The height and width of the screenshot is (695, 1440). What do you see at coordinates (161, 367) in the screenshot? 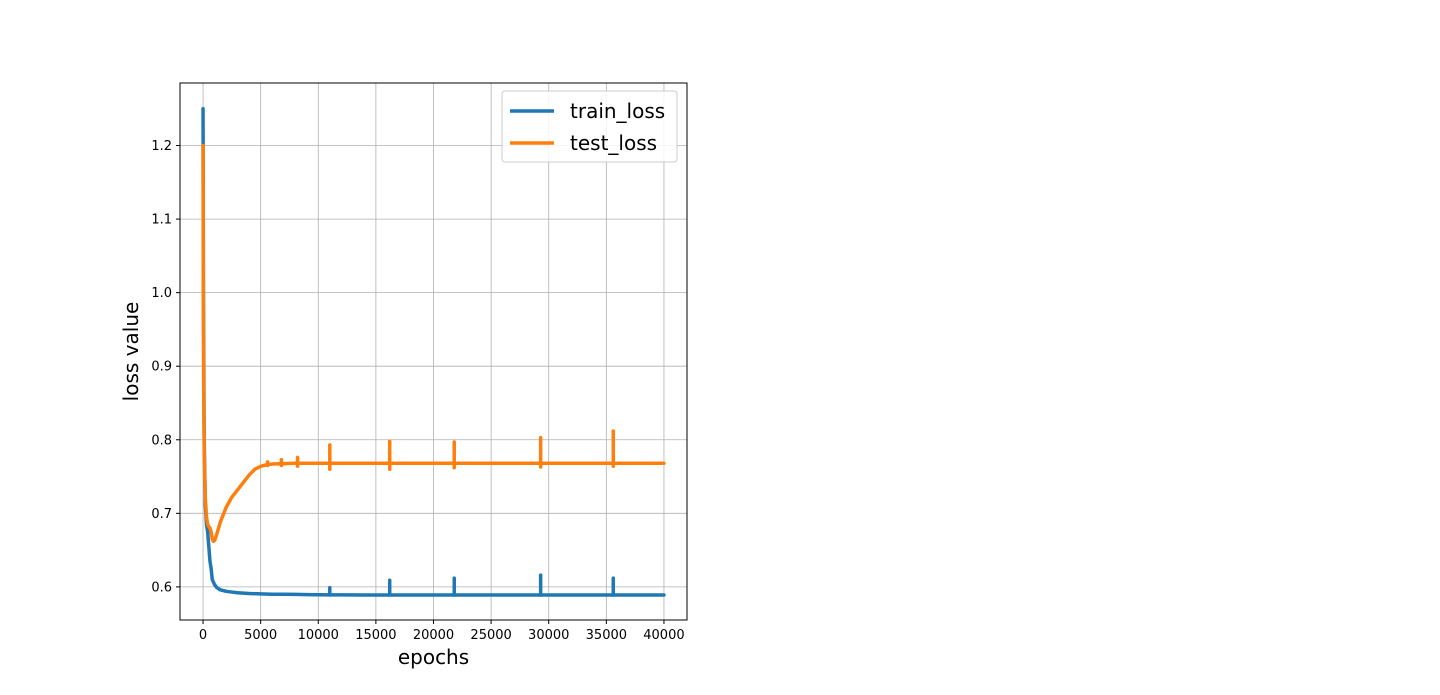
I see `y-tick-label: 0.9` at bounding box center [161, 367].